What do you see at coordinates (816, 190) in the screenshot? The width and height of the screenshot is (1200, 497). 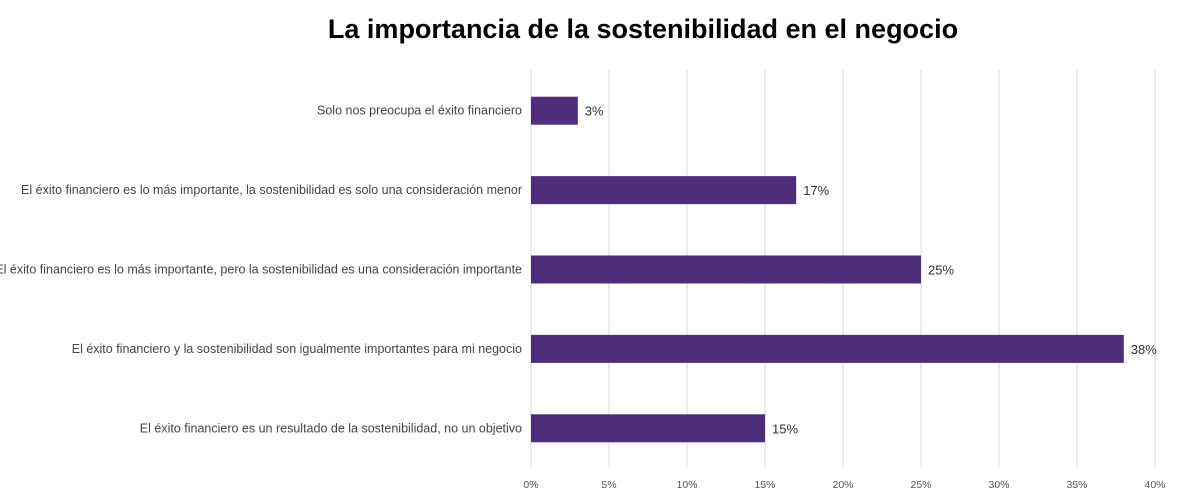 I see `data-label: 17%` at bounding box center [816, 190].